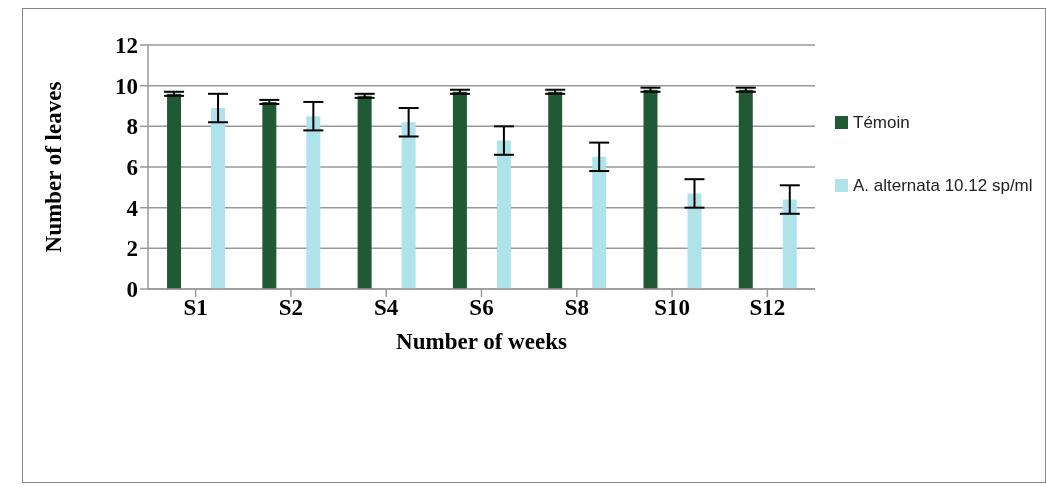 This screenshot has width=1046, height=487. Describe the element at coordinates (386, 308) in the screenshot. I see `x-tick-label: S4` at that location.